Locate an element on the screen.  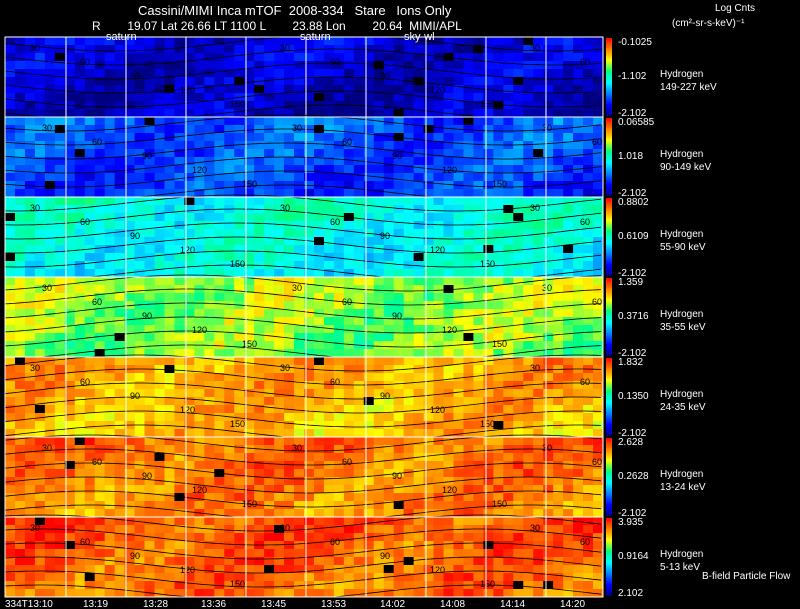
contour-label: 150 is located at coordinates (249, 504).